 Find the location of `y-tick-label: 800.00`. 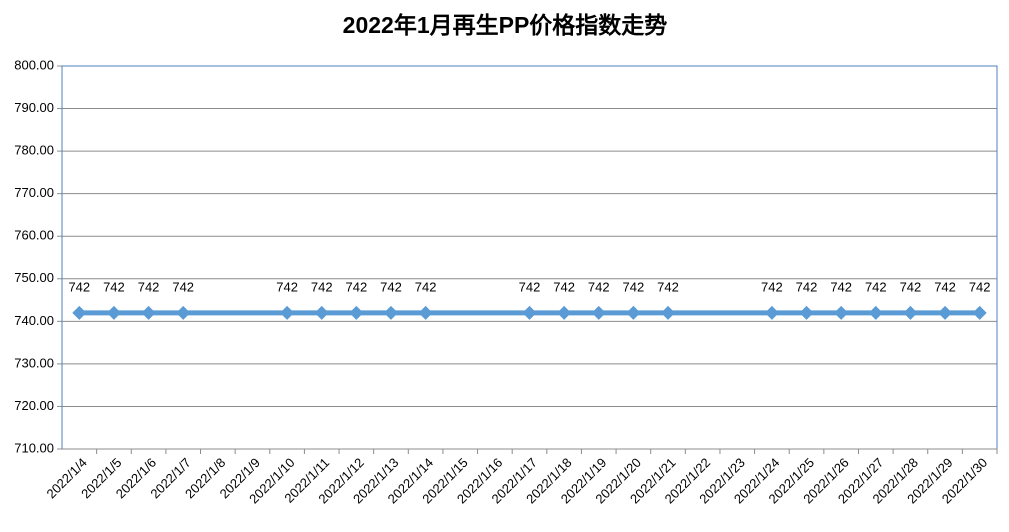

y-tick-label: 800.00 is located at coordinates (34, 64).